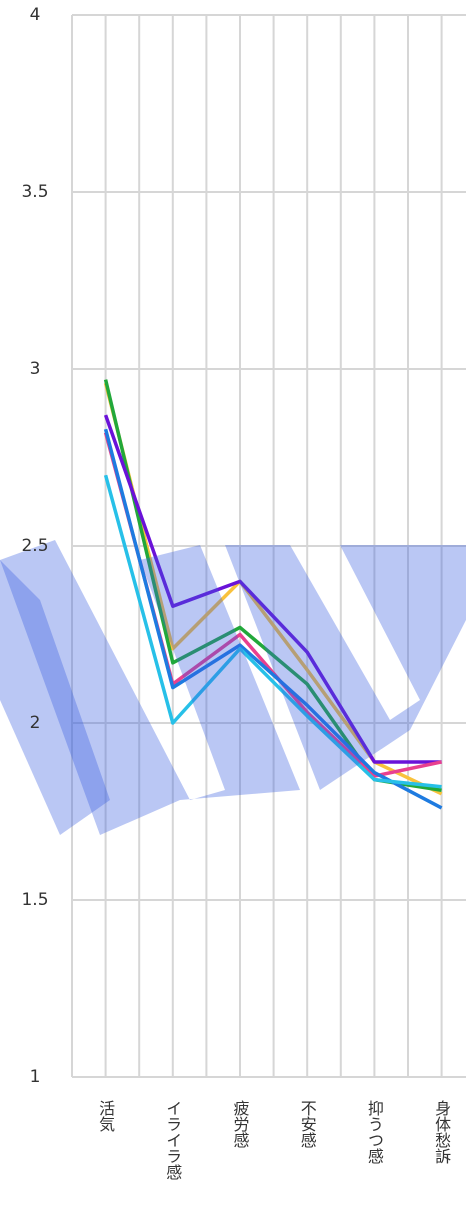 The height and width of the screenshot is (1215, 466). What do you see at coordinates (35, 369) in the screenshot?
I see `y-tick-label: 3` at bounding box center [35, 369].